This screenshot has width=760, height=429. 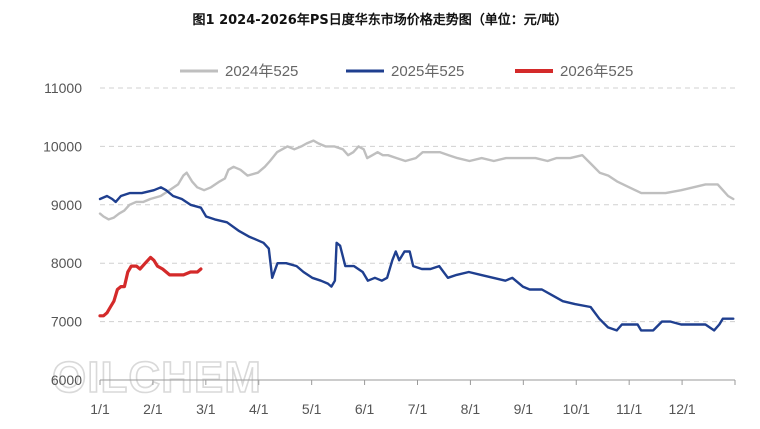 What do you see at coordinates (576, 409) in the screenshot?
I see `x-tick-label-10: 10/1` at bounding box center [576, 409].